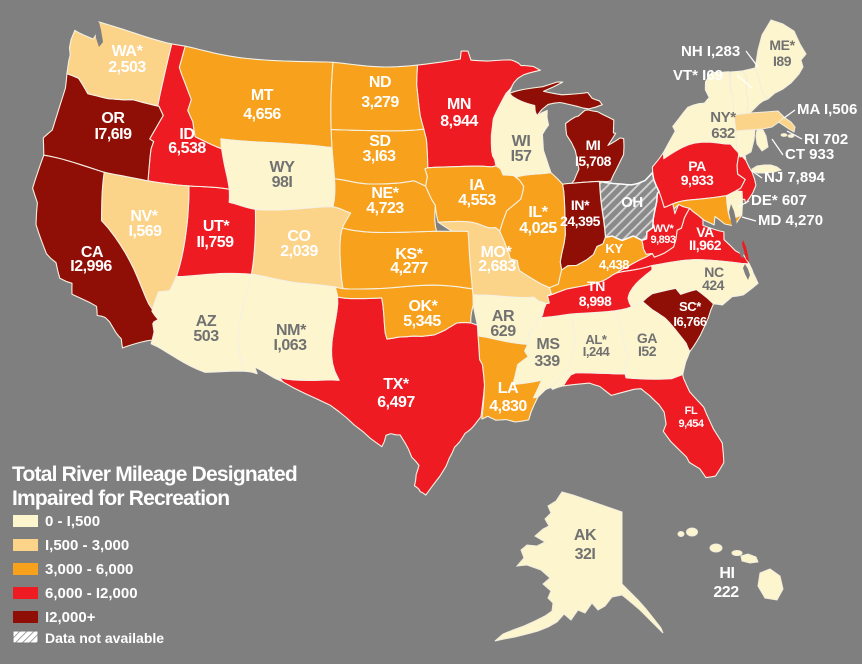 Image resolution: width=862 pixels, height=664 pixels. I want to click on svg-text: OK*, so click(423, 306).